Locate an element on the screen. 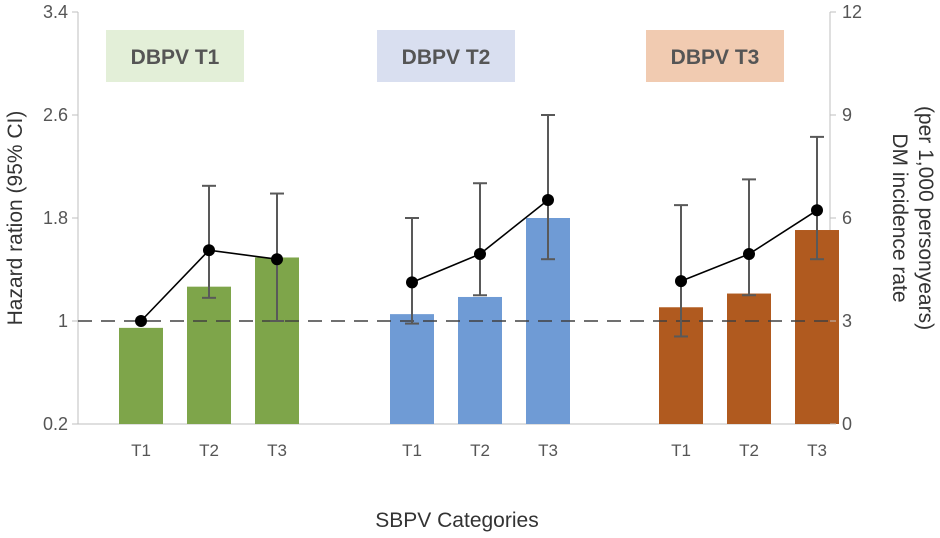 The image size is (940, 538). group-label: DBPV T2 is located at coordinates (446, 57).